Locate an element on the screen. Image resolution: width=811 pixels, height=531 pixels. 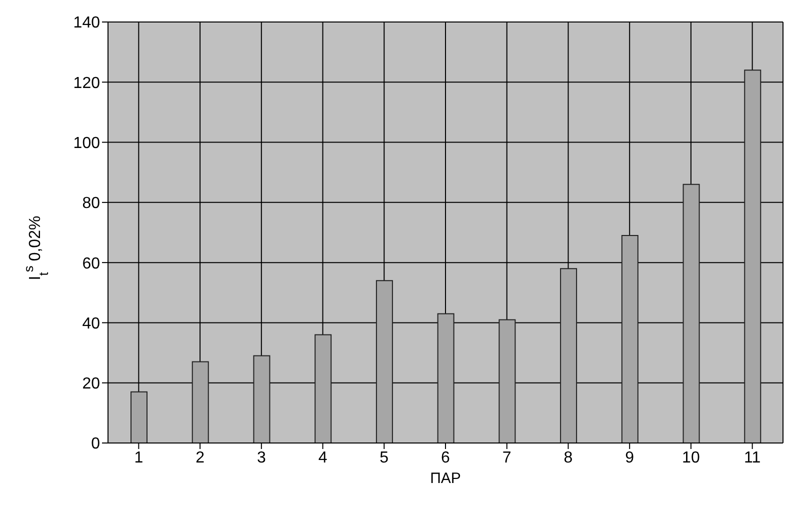
x-tick-label: 6 is located at coordinates (445, 457).